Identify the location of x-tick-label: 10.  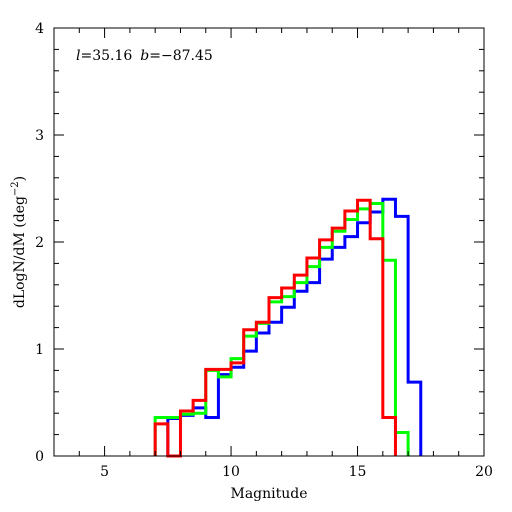
(231, 472).